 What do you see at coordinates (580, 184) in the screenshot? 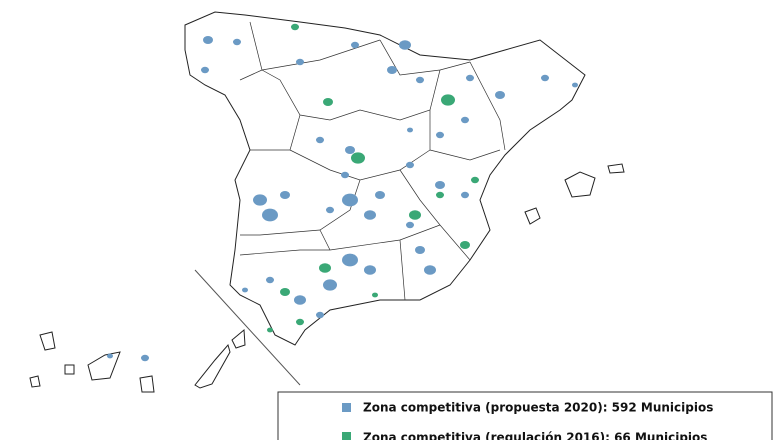
I see `mallorca` at bounding box center [580, 184].